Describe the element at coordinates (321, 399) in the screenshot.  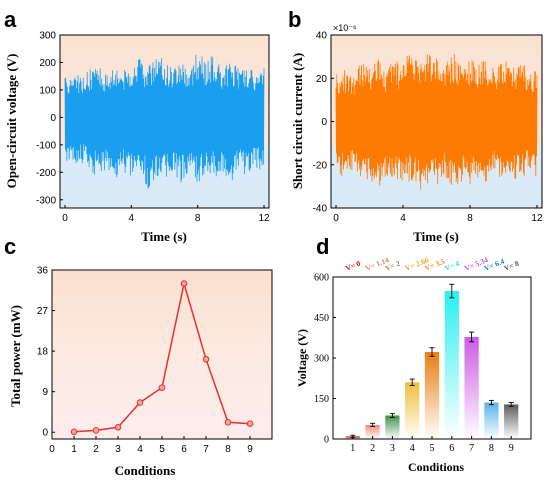
I see `y-tick-label: 150` at that location.